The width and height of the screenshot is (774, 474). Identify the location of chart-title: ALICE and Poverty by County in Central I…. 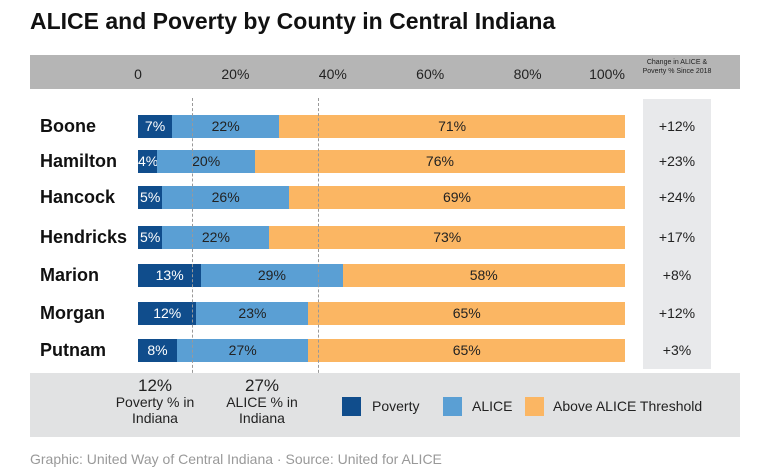
(293, 21).